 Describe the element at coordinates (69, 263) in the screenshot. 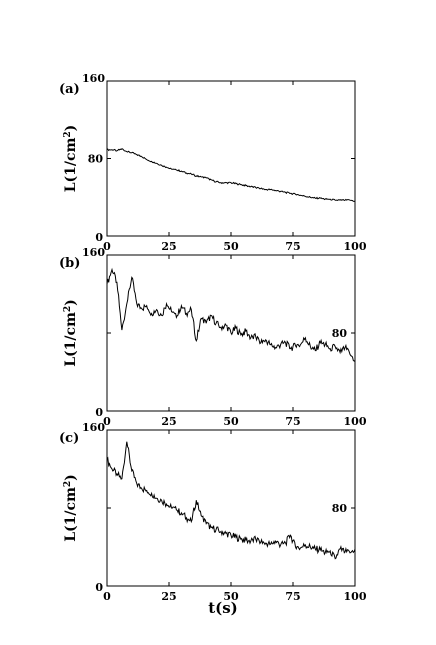

I see `panel-label: (b)` at that location.